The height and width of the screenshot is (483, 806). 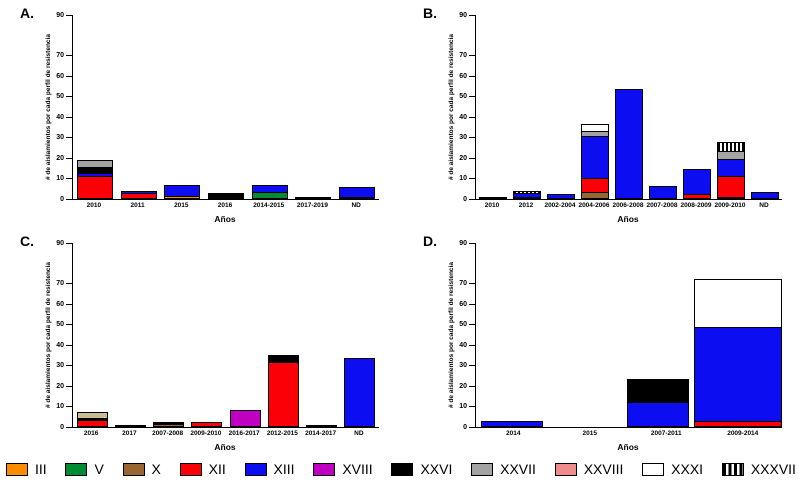 What do you see at coordinates (27, 13) in the screenshot?
I see `panel-letter: A.` at bounding box center [27, 13].